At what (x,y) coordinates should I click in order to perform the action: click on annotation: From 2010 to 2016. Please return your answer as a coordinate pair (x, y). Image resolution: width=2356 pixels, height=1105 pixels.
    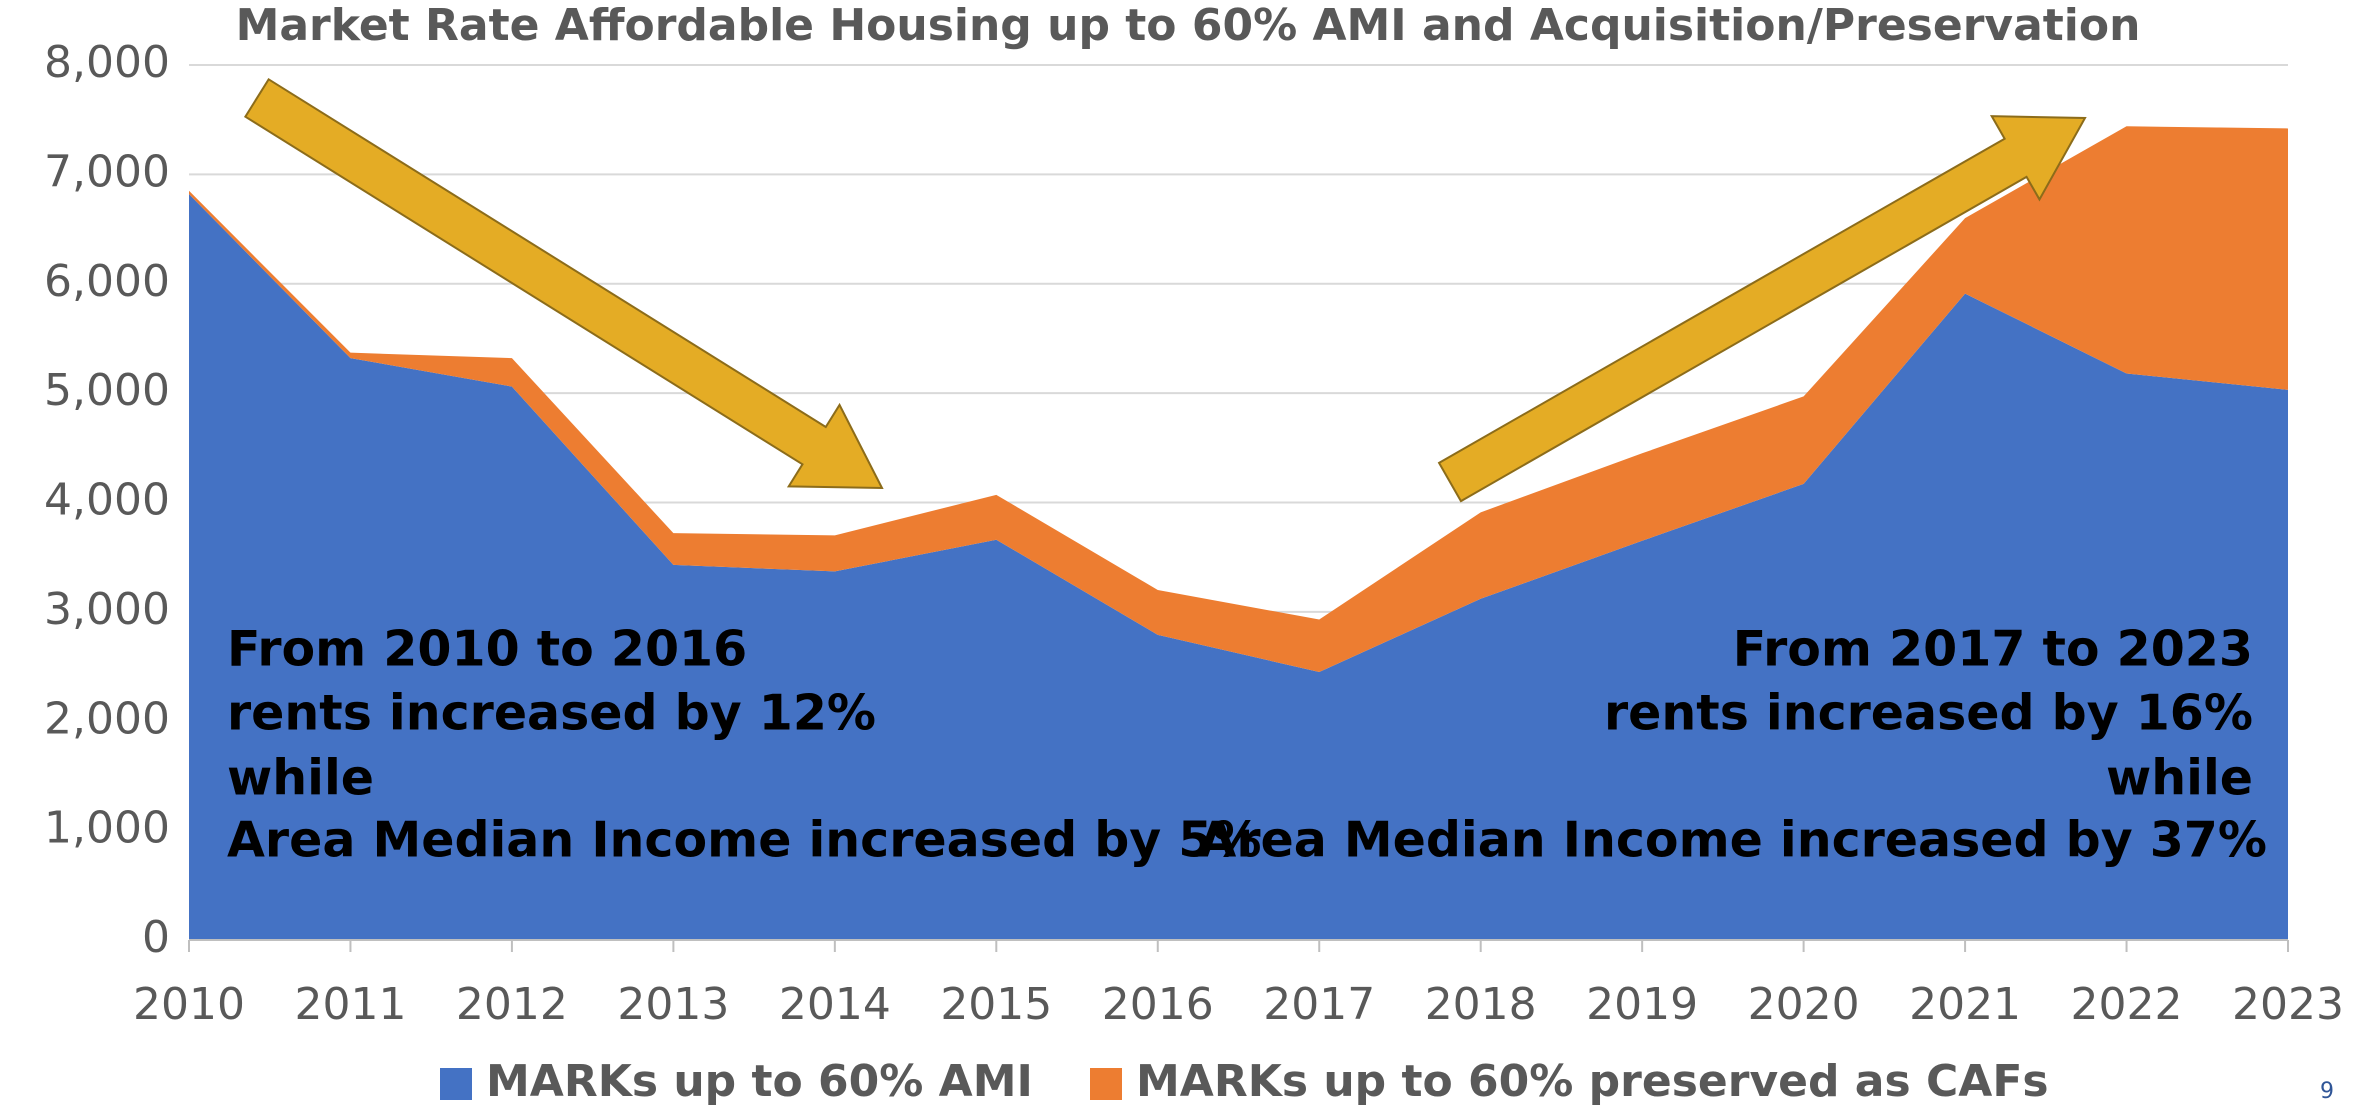
    Looking at the image, I should click on (487, 649).